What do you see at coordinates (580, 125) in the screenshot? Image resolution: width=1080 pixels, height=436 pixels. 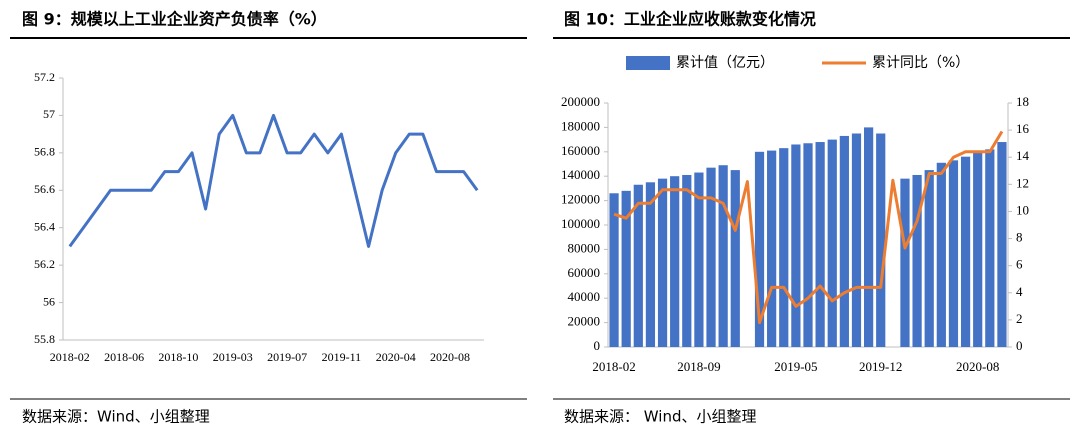 I see `y-tick-label: 180000` at bounding box center [580, 125].